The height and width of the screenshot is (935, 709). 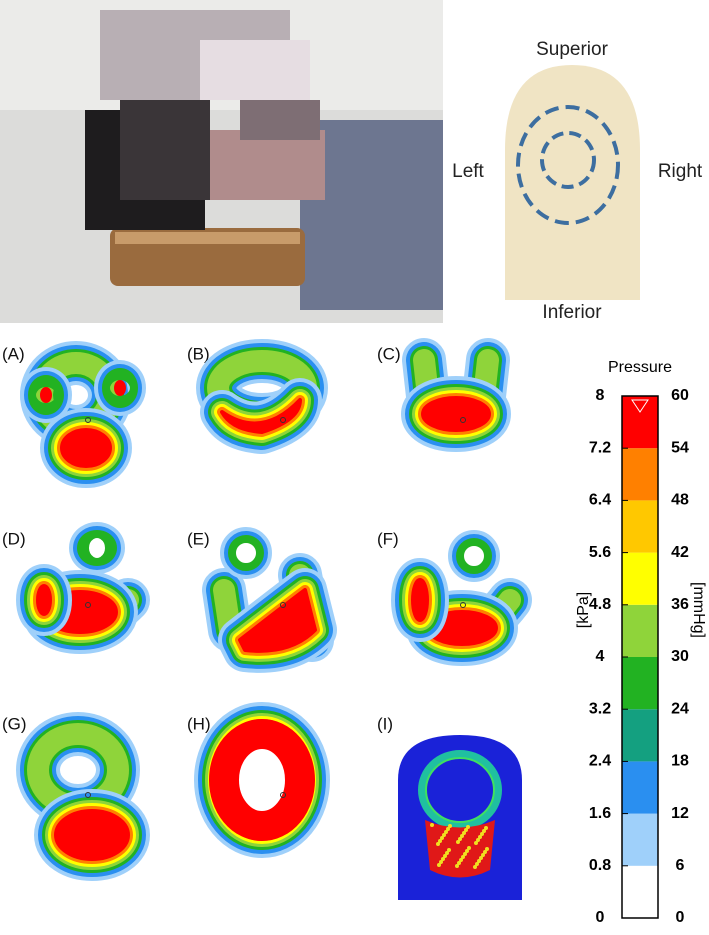 I want to click on outer-circle, so click(x=568, y=165).